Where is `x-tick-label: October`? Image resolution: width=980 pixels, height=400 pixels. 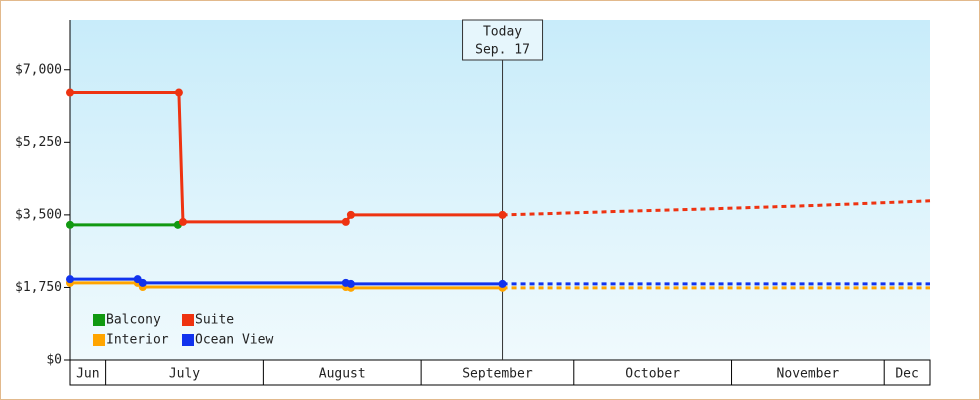
x-tick-label: October is located at coordinates (652, 374).